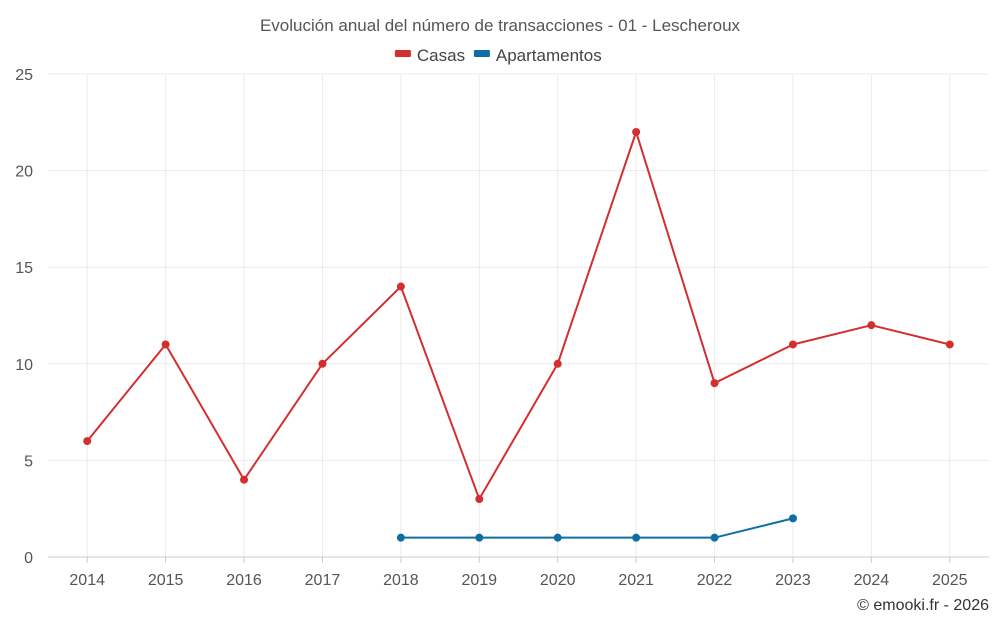 The height and width of the screenshot is (630, 1000). What do you see at coordinates (872, 580) in the screenshot?
I see `x-tick-label-2024: 2024` at bounding box center [872, 580].